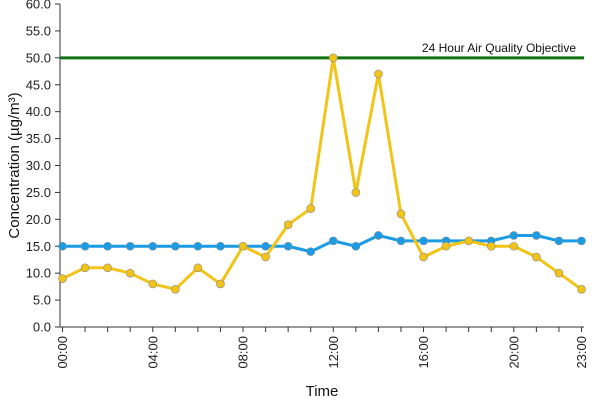  I want to click on y-tick-label: 55.0, so click(38, 30).